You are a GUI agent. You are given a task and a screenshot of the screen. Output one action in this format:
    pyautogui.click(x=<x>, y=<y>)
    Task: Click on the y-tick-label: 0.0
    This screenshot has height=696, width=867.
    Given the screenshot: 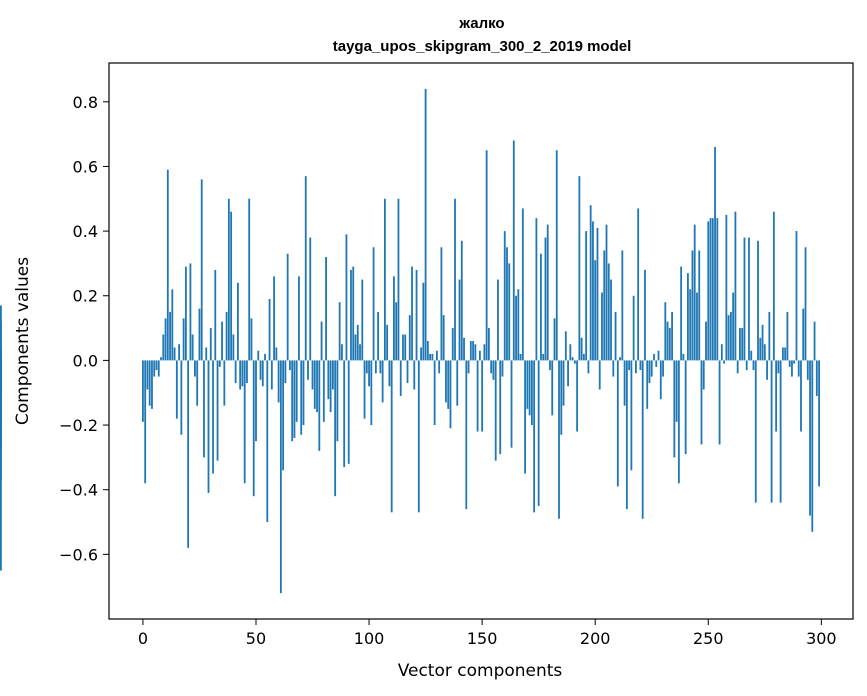 What is the action you would take?
    pyautogui.click(x=85, y=360)
    